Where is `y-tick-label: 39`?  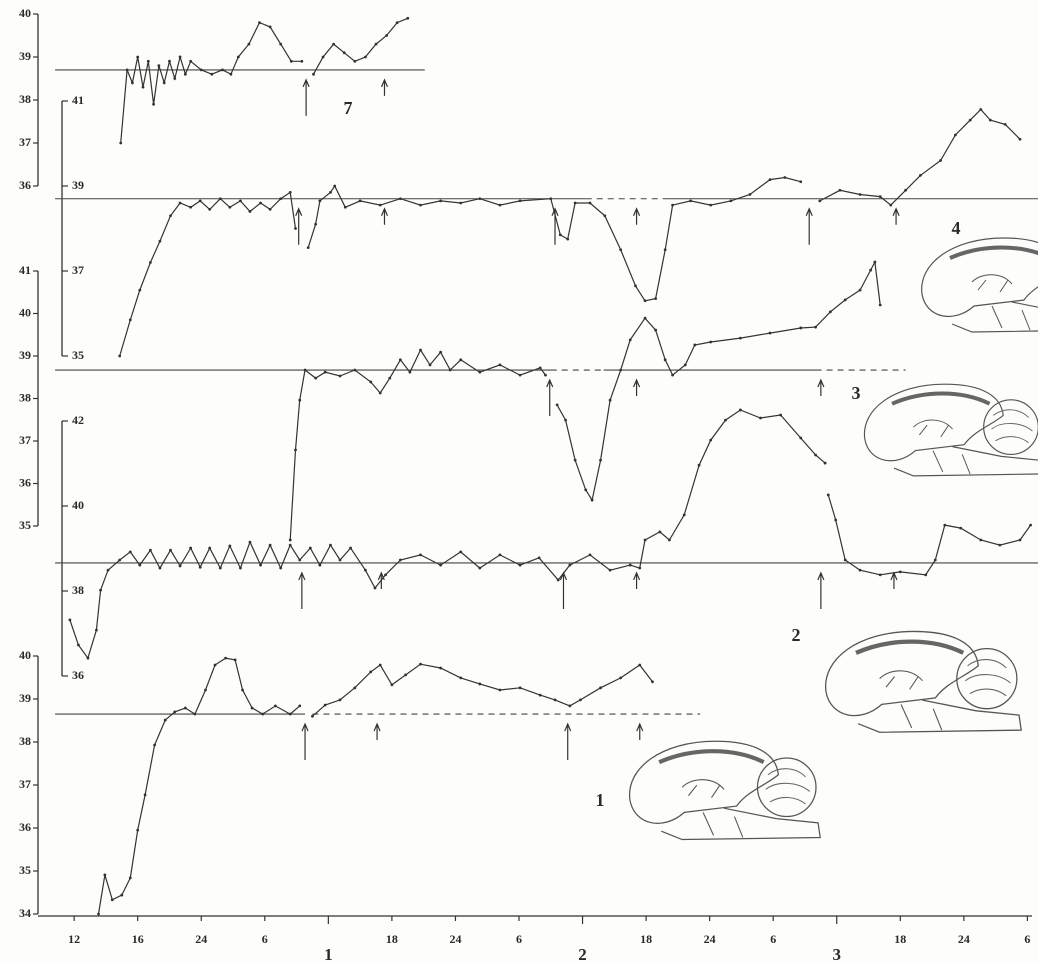 y-tick-label: 39 is located at coordinates (25, 698).